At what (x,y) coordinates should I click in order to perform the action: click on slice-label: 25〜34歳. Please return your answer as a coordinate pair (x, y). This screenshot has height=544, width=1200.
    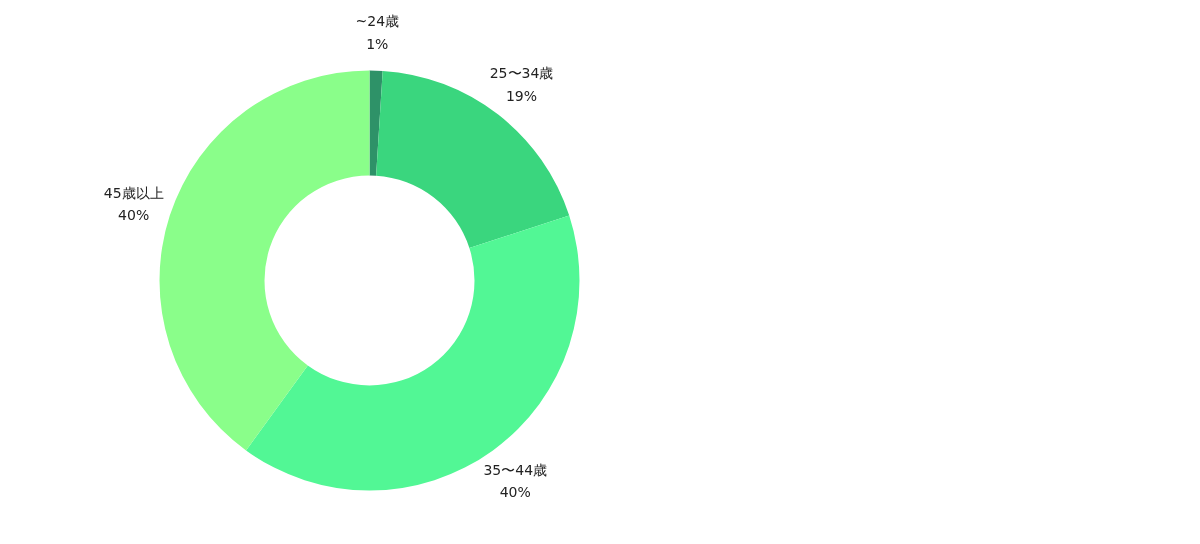
    Looking at the image, I should click on (521, 73).